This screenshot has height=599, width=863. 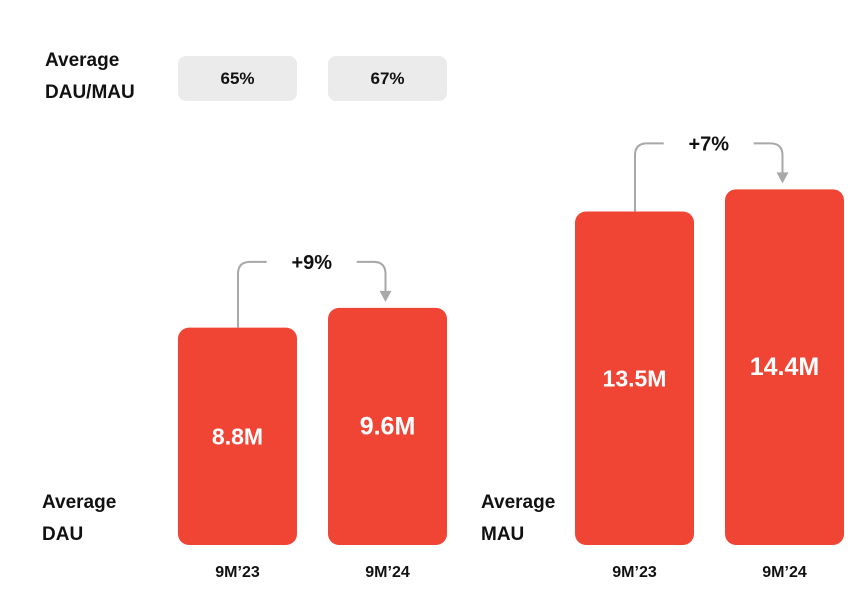 What do you see at coordinates (237, 78) in the screenshot?
I see `dau-mau-value-9m23: 65%` at bounding box center [237, 78].